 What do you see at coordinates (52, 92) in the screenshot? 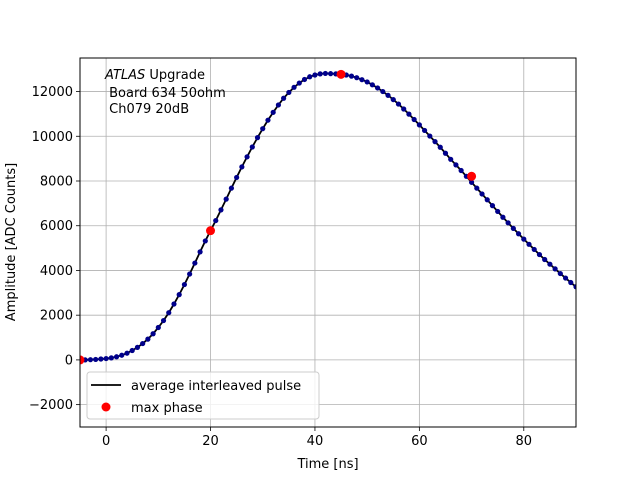
I see `y-tick-label: 12000` at bounding box center [52, 92].